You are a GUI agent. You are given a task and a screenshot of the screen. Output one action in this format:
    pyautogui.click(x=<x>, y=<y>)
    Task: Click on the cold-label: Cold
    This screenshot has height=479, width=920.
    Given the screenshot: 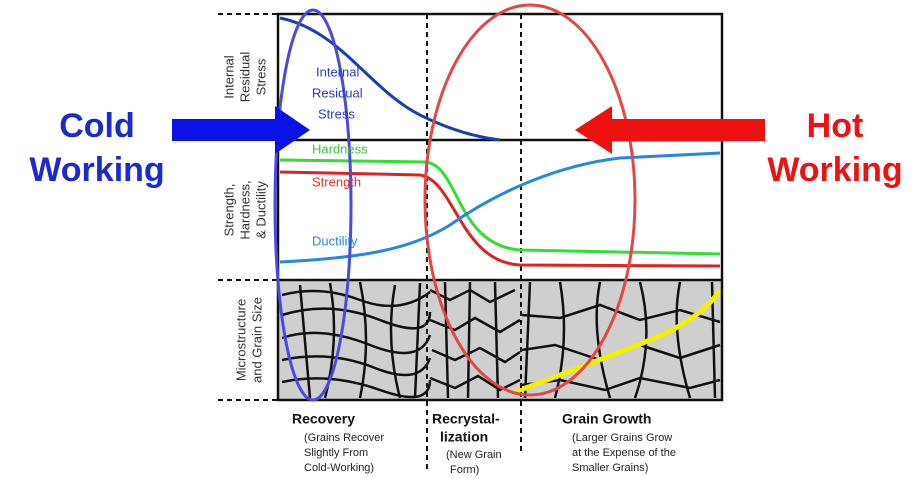 What is the action you would take?
    pyautogui.click(x=97, y=126)
    